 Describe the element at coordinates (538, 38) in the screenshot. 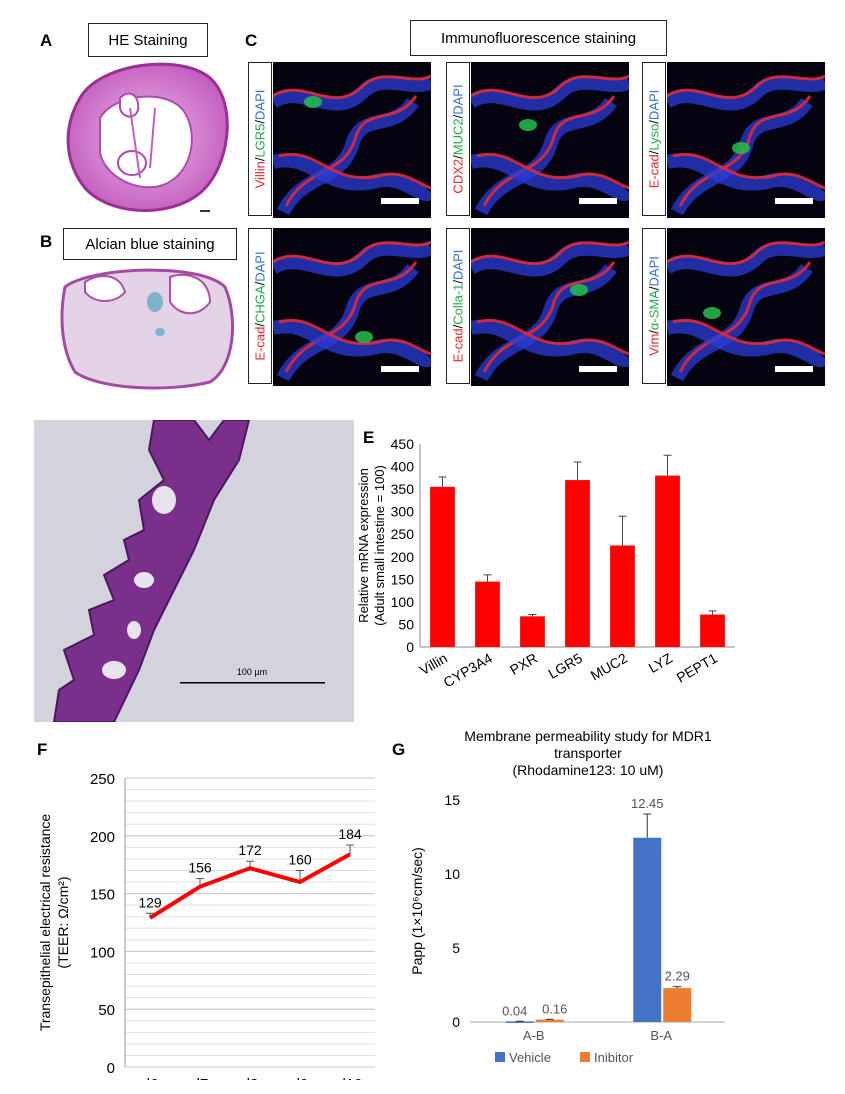

I see `panel-c-title: Immunofluorescence staining` at that location.